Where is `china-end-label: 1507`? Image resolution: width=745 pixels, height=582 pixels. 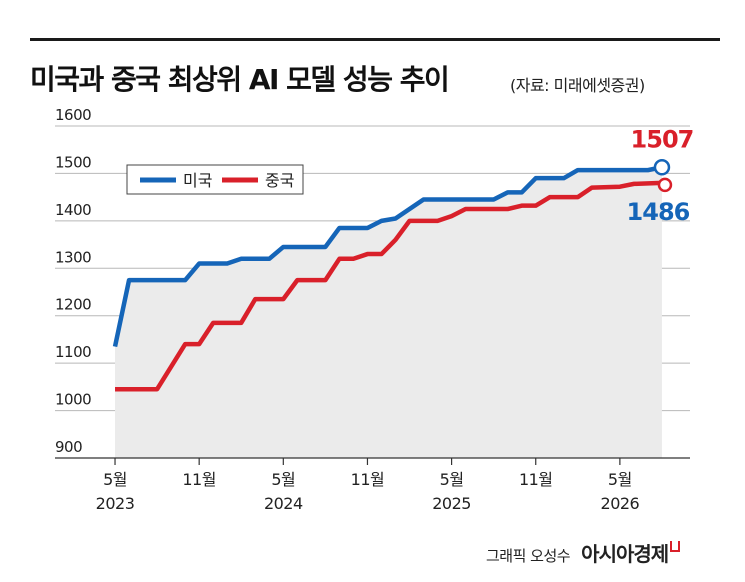
china-end-label: 1507 is located at coordinates (662, 139).